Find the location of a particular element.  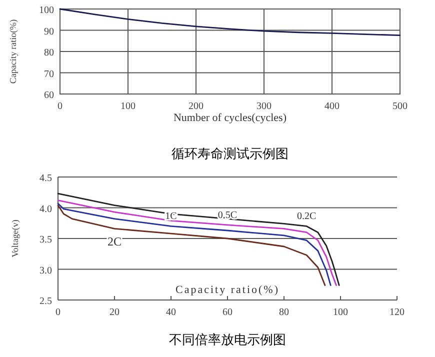

y-tick-label: 60 is located at coordinates (49, 95).